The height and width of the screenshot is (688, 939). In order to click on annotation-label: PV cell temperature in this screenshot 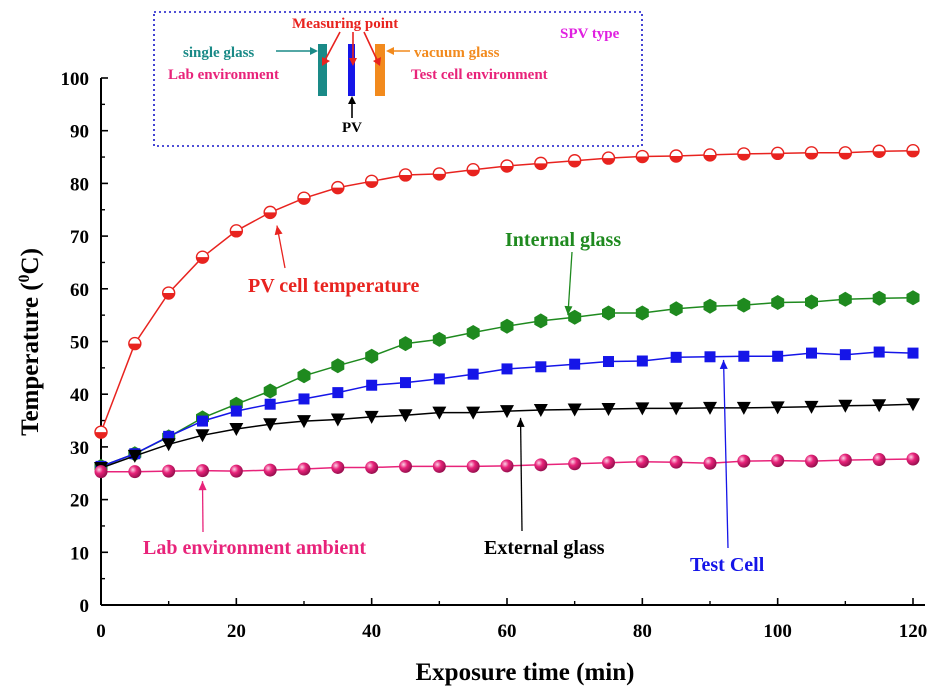, I will do `click(334, 286)`.